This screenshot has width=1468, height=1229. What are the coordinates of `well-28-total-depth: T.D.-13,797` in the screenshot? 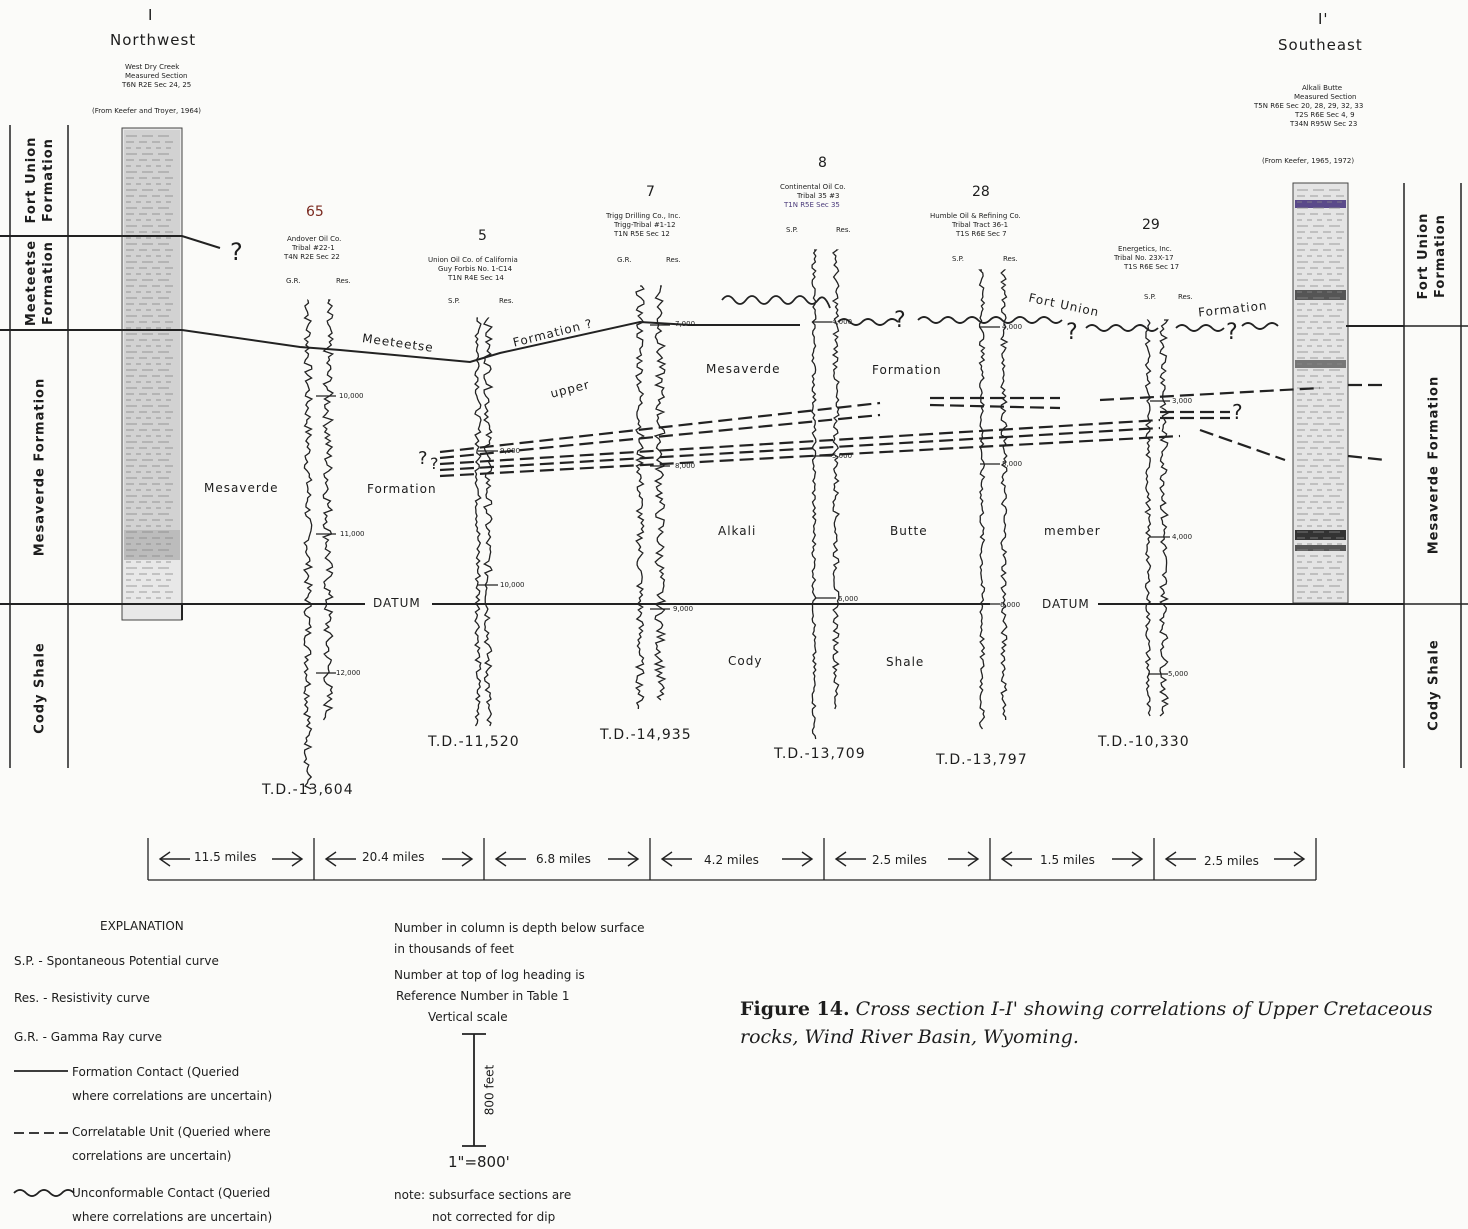 It's located at (982, 760).